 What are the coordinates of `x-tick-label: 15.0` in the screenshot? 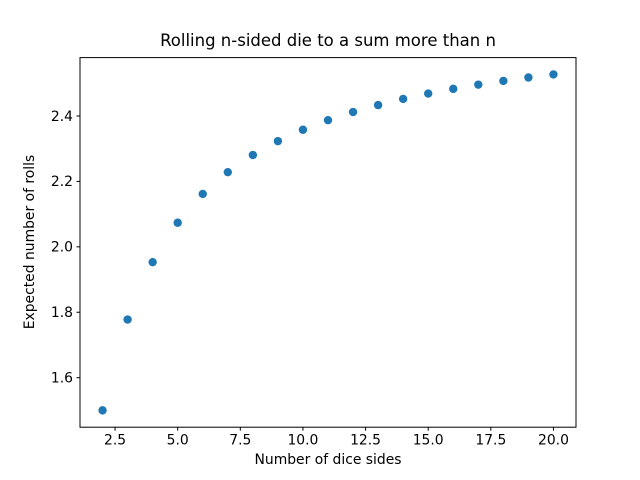 It's located at (428, 441).